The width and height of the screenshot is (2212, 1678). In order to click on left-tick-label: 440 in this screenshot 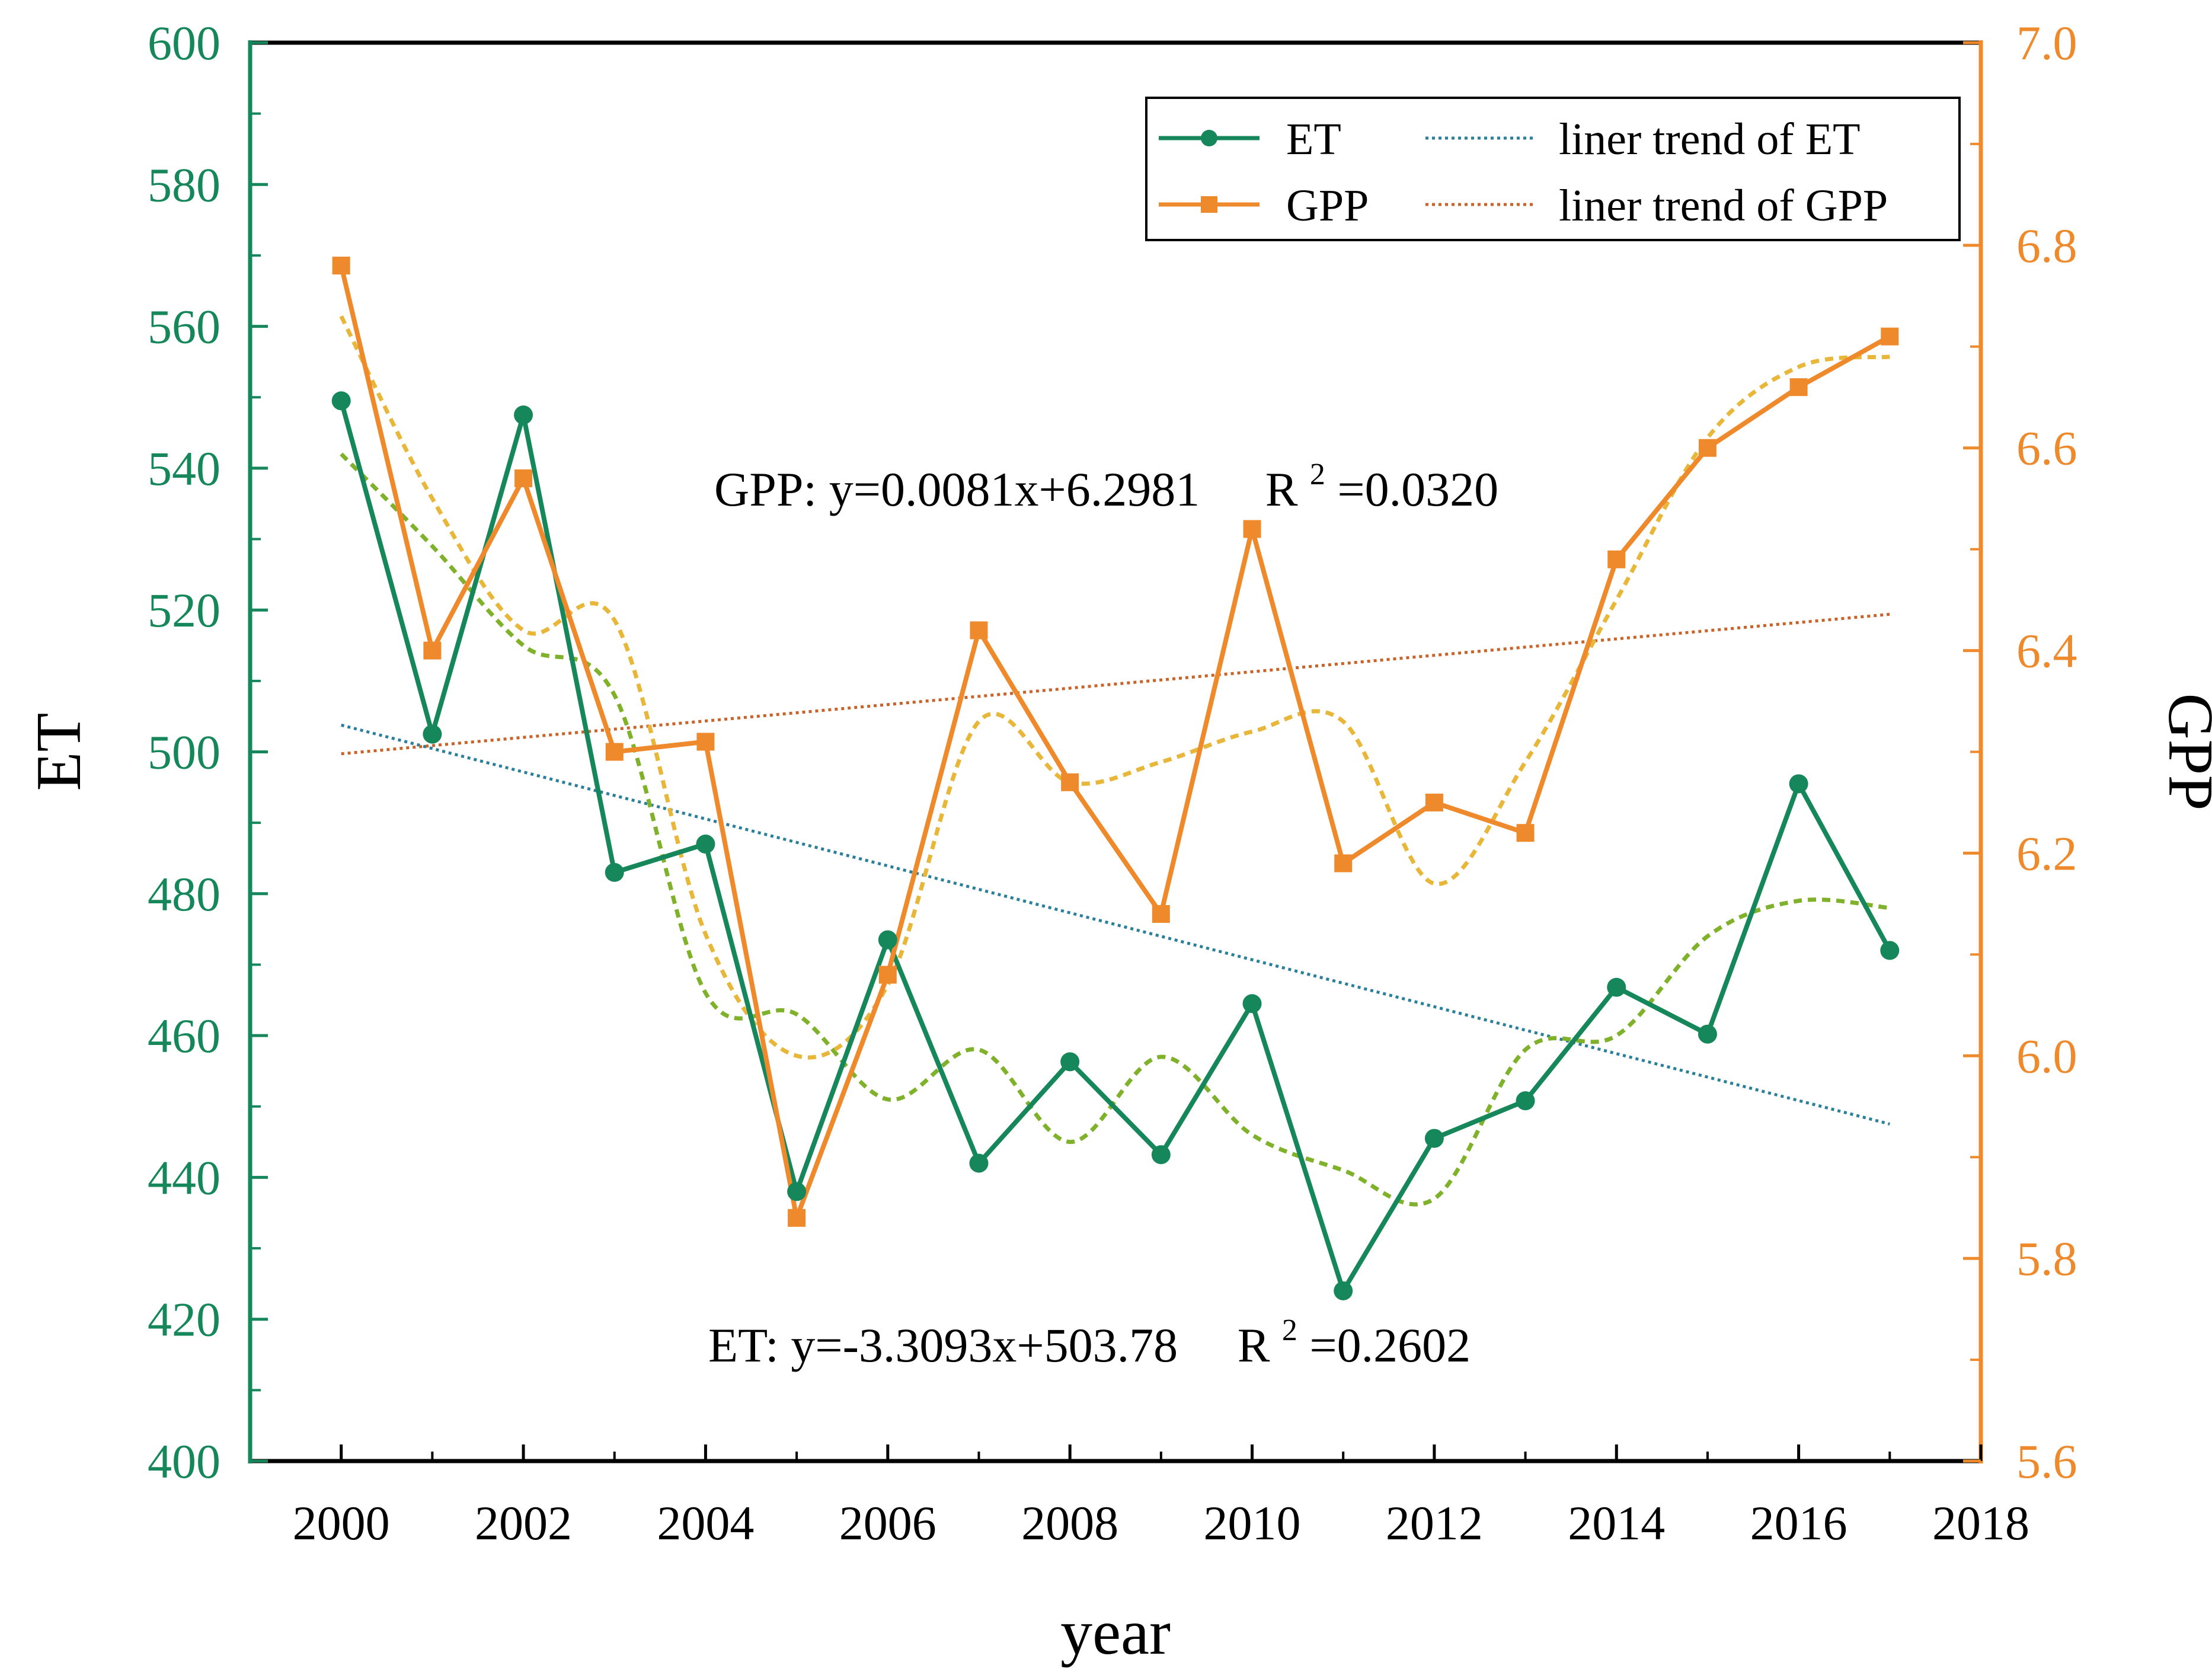, I will do `click(184, 1177)`.